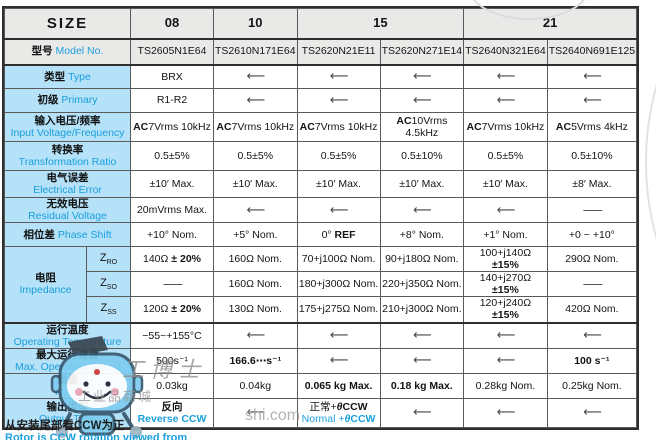 This screenshot has height=440, width=656. What do you see at coordinates (45, 290) in the screenshot?
I see `row-label-en: Impedance` at bounding box center [45, 290].